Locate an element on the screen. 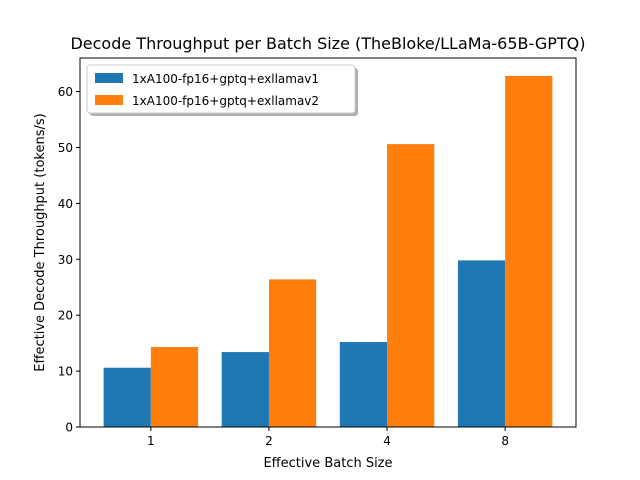 This screenshot has width=640, height=480. y-tick-label: 30 is located at coordinates (65, 260).